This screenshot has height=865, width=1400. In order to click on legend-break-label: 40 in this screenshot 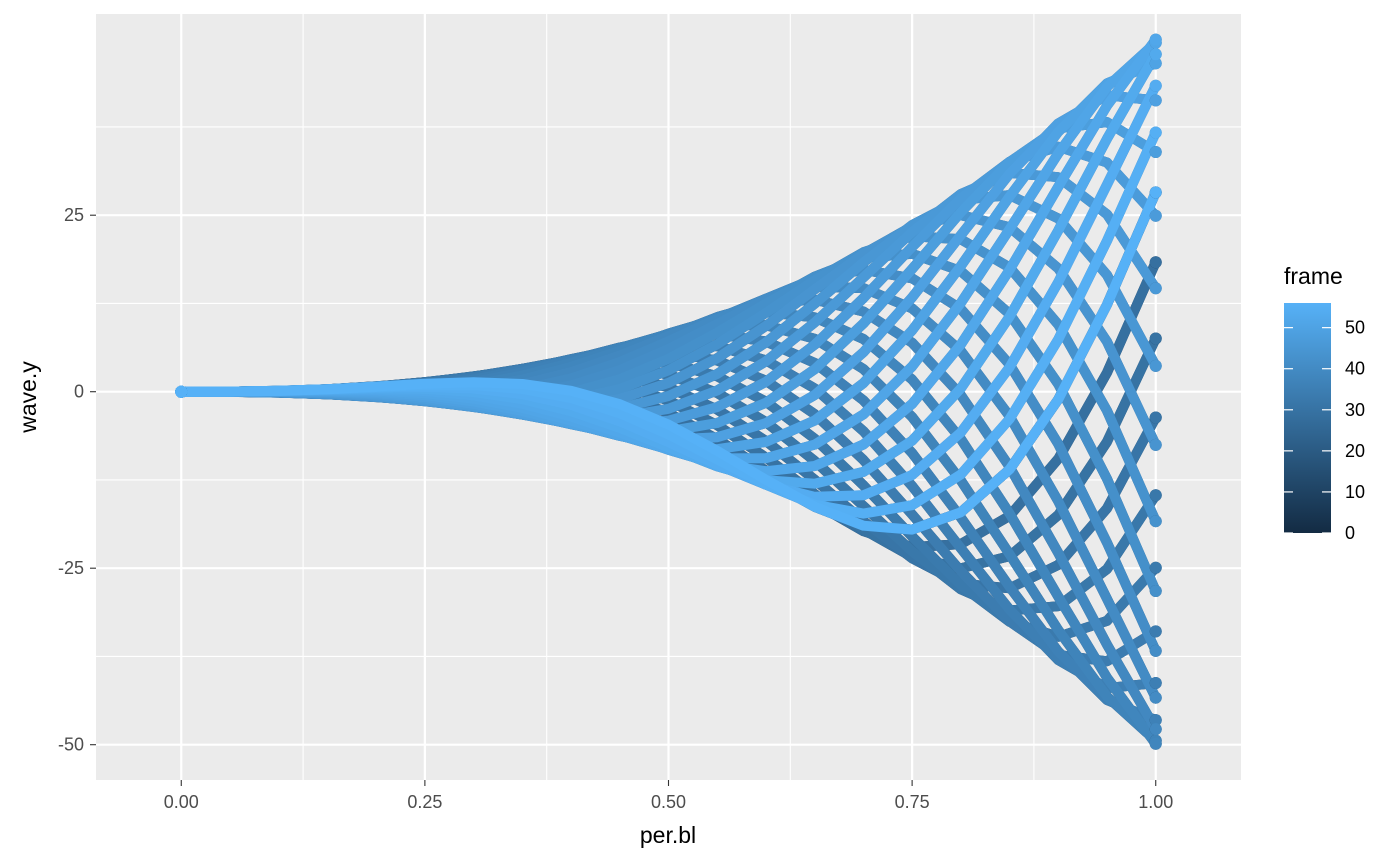, I will do `click(1355, 369)`.